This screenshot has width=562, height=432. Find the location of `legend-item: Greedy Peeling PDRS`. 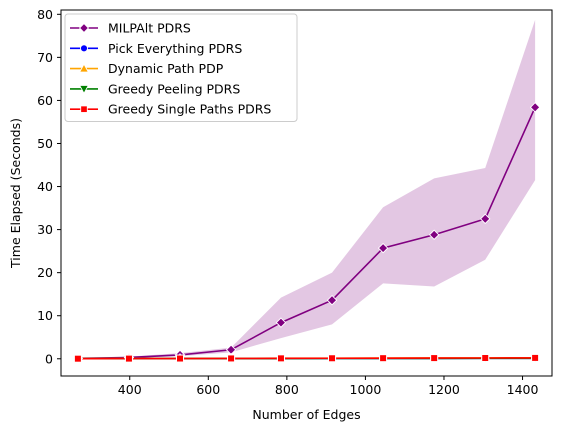

legend-item: Greedy Peeling PDRS is located at coordinates (155, 88).